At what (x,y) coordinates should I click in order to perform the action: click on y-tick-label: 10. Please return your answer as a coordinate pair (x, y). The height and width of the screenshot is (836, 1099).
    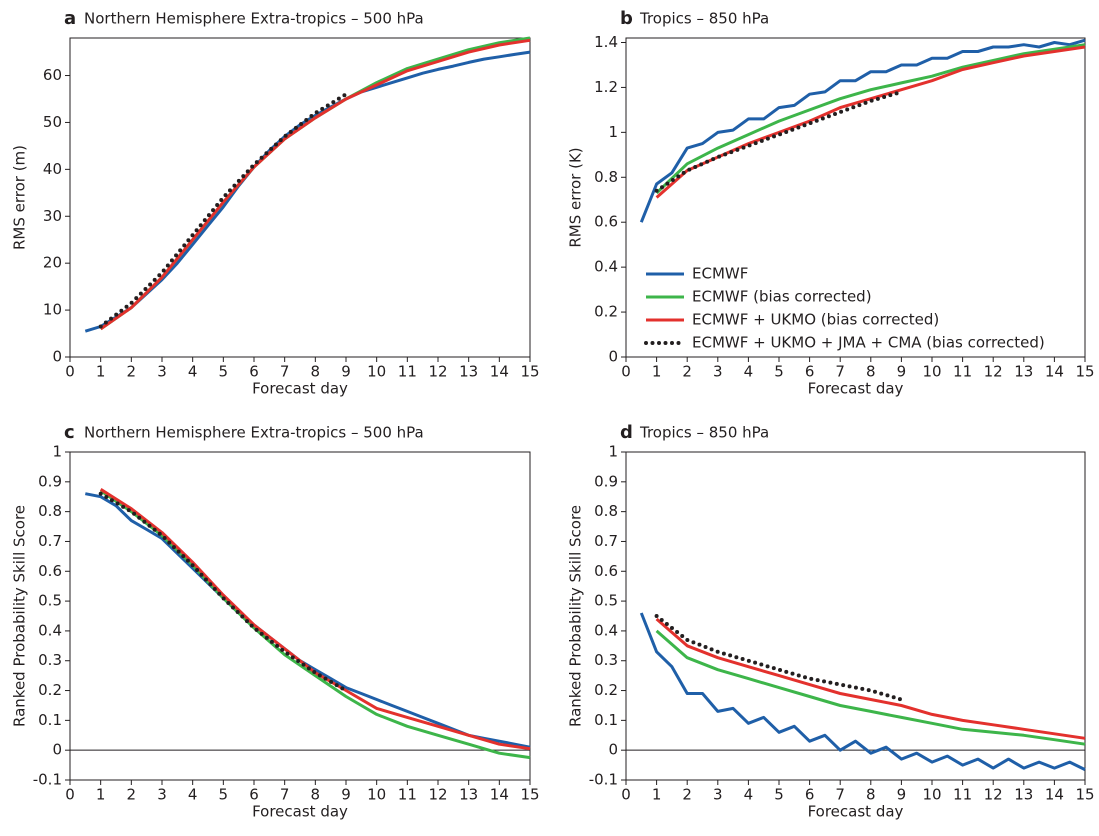
    Looking at the image, I should click on (52, 310).